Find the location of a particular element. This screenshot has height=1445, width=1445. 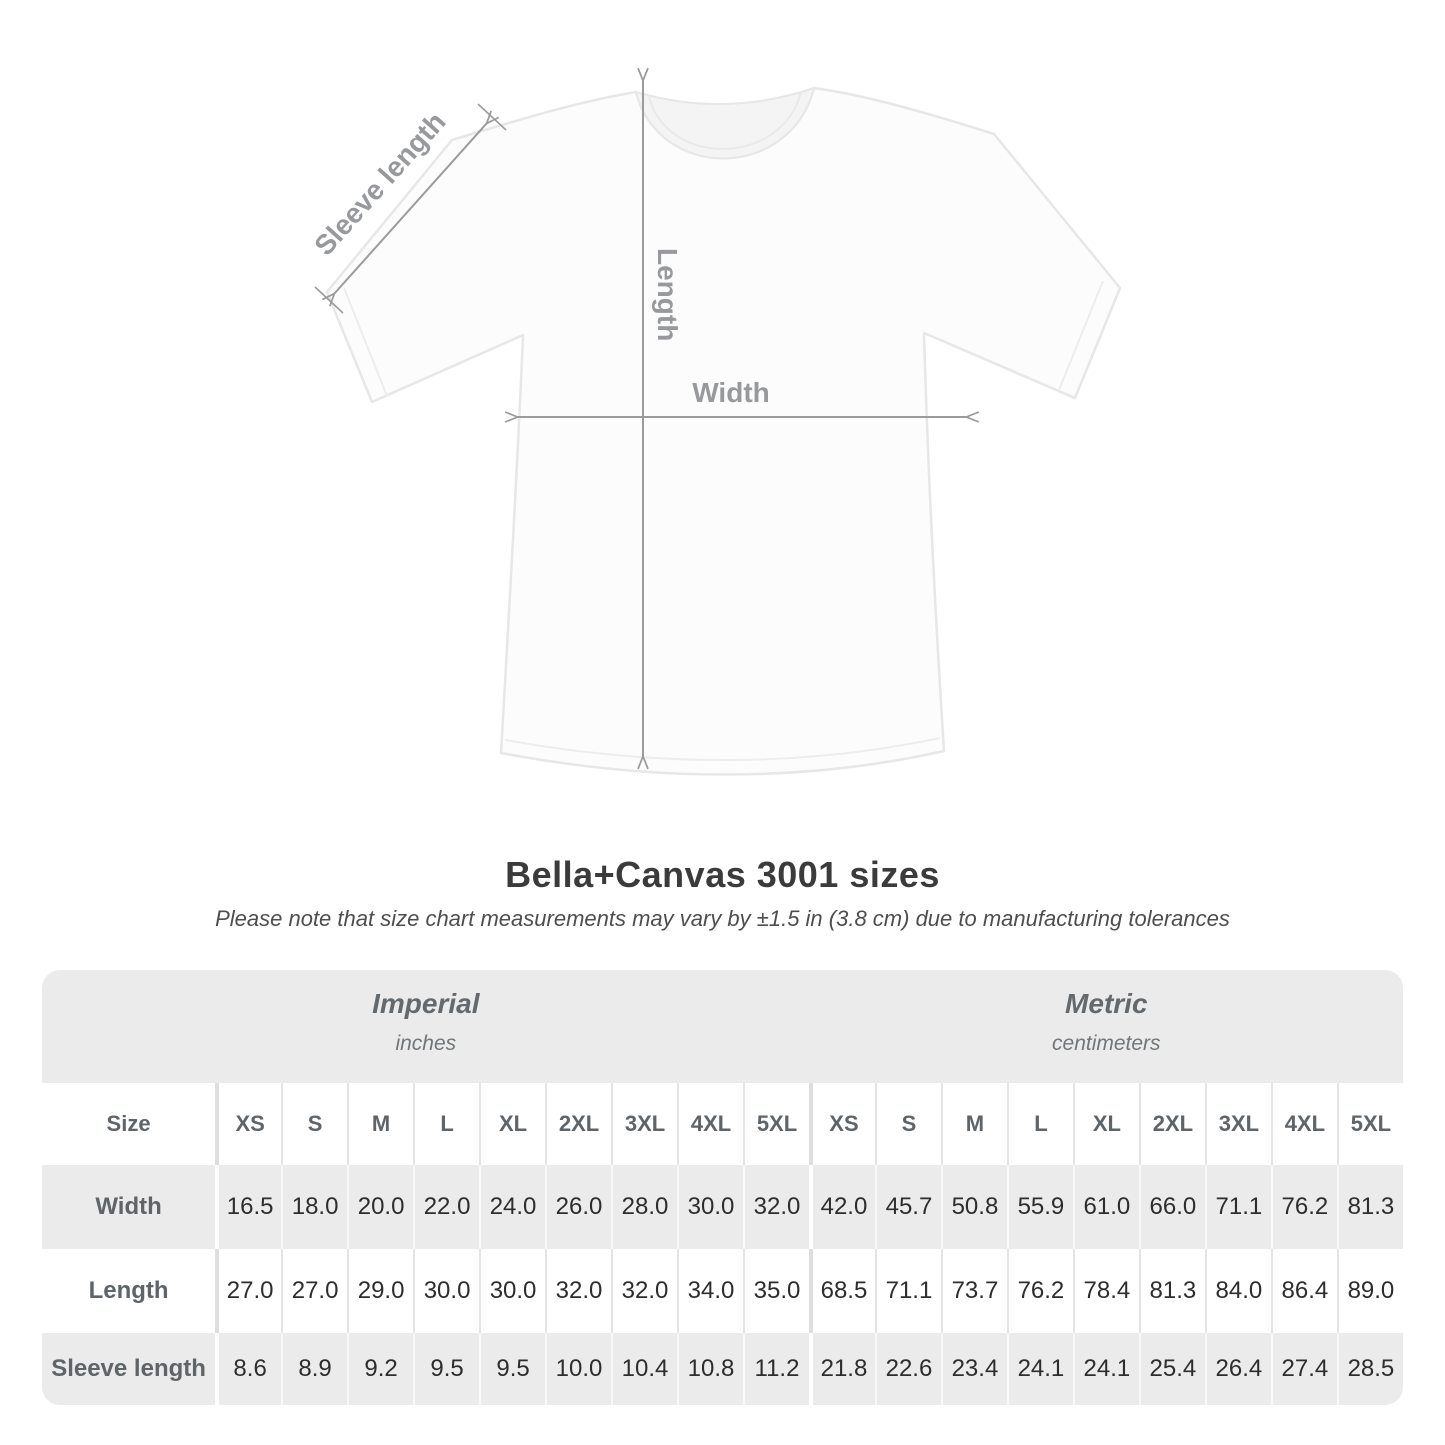

measurement-value: 10.4 is located at coordinates (644, 1369).